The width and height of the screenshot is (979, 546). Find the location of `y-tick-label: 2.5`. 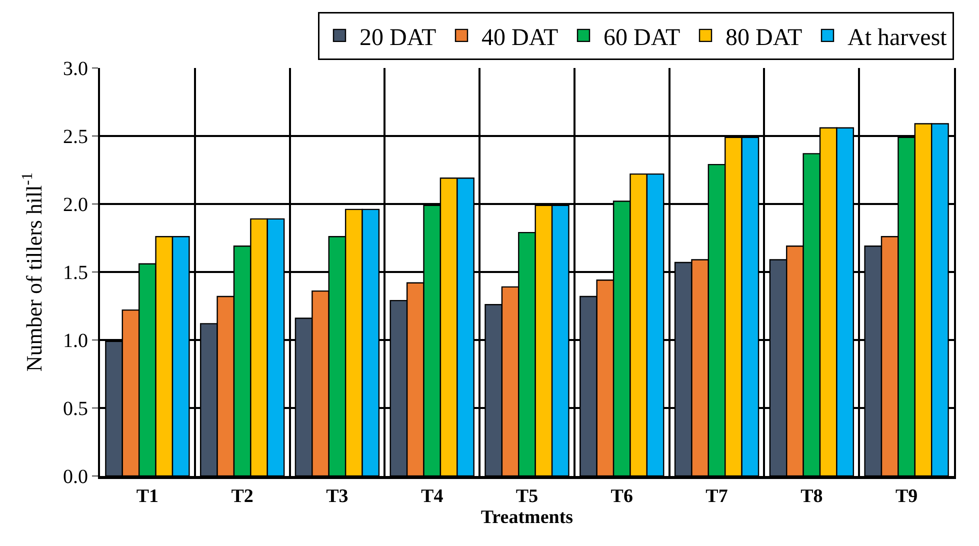

y-tick-label: 2.5 is located at coordinates (75, 137).